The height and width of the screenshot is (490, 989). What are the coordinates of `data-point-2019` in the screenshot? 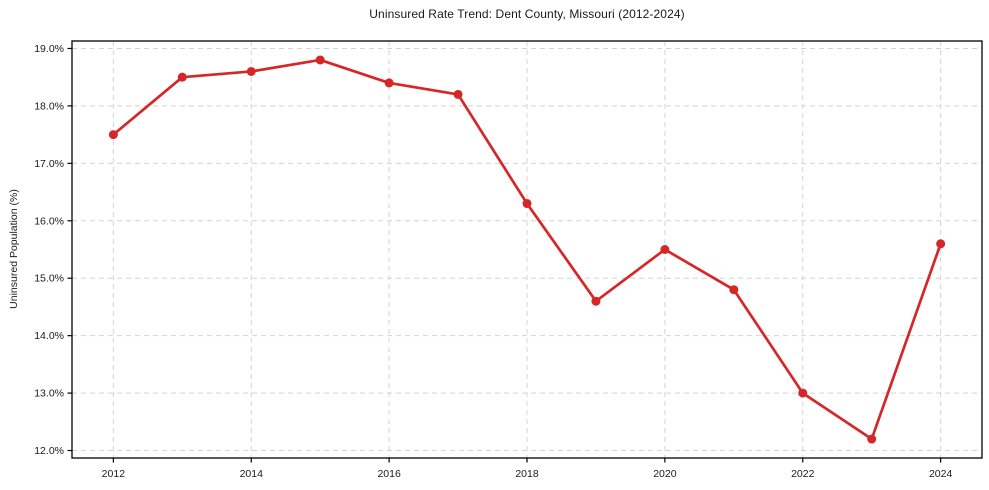 It's located at (596, 301).